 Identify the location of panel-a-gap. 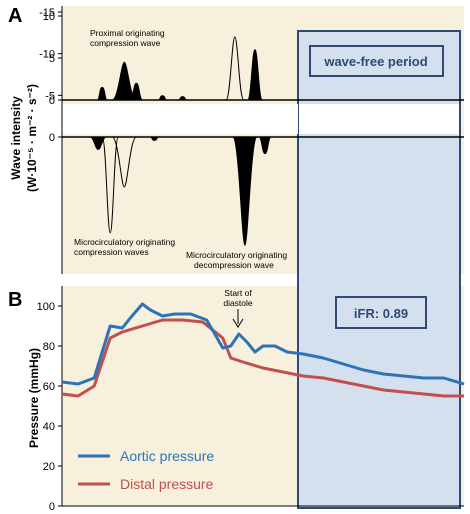
(180, 119).